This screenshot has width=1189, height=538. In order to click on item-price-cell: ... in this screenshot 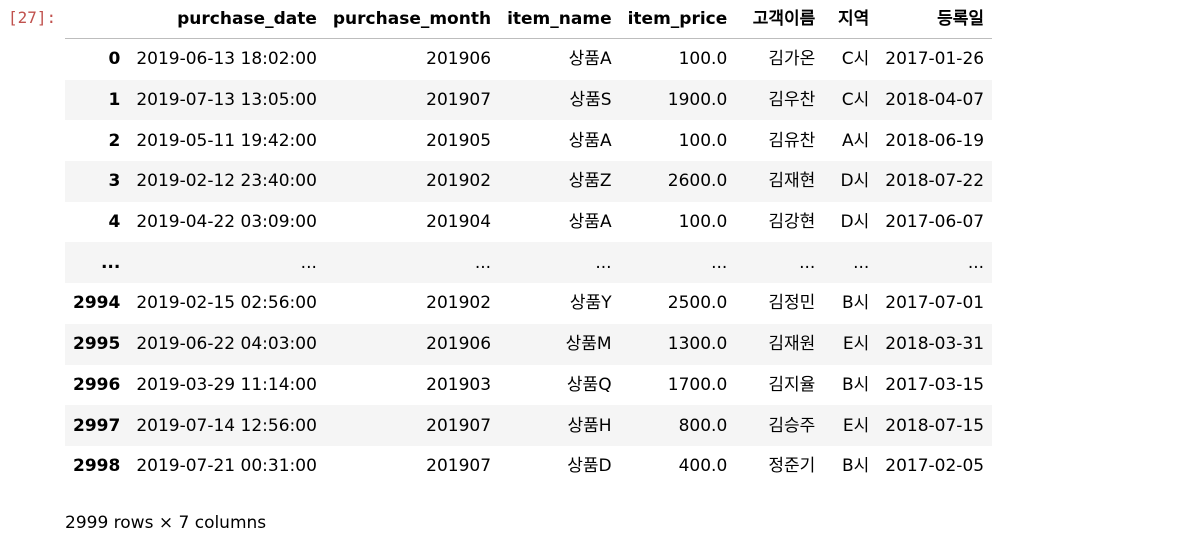, I will do `click(719, 262)`.